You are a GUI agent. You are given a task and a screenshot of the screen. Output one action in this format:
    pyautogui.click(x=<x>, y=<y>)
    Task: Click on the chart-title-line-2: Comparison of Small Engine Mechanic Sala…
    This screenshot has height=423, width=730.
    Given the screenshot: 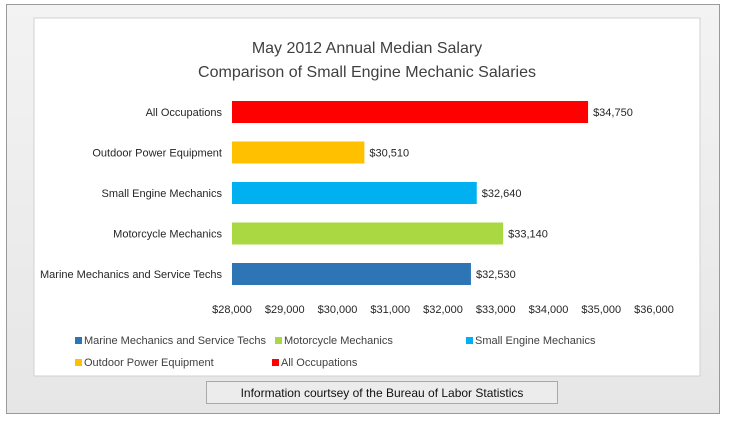 What is the action you would take?
    pyautogui.click(x=367, y=72)
    